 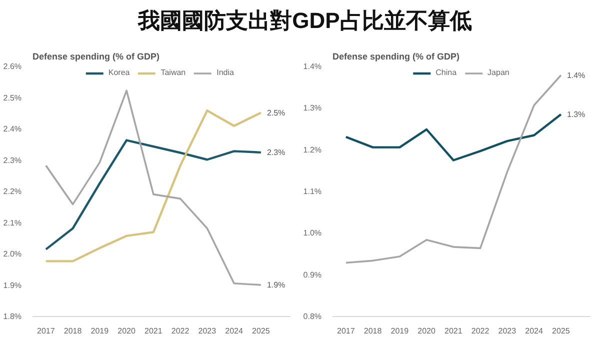 What do you see at coordinates (12, 129) in the screenshot?
I see `y-tick-label: 2.4%` at bounding box center [12, 129].